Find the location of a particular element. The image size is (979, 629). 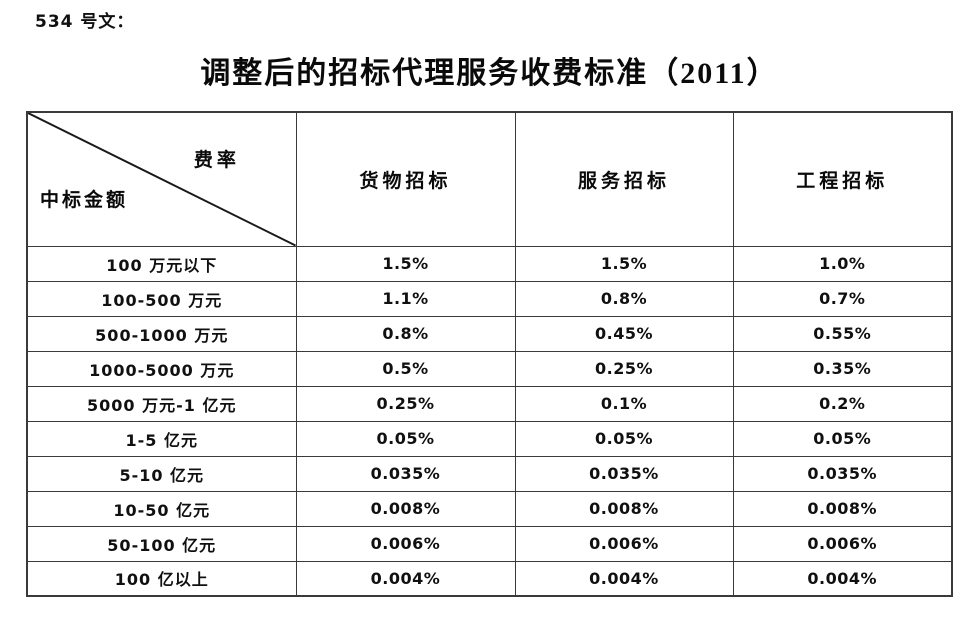

rate-cell-service: 0.25% is located at coordinates (624, 368).